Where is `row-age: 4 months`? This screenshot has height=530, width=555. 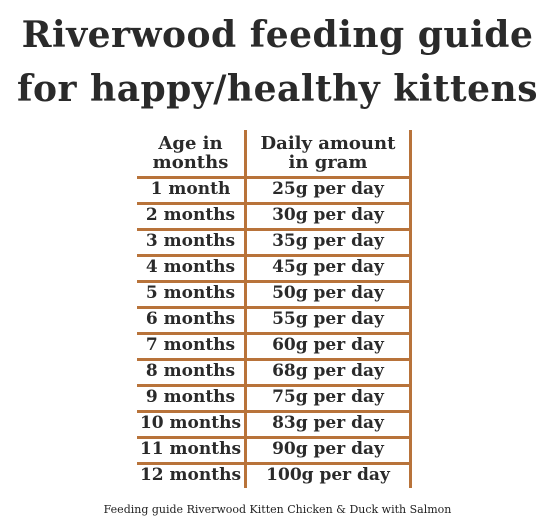
row-age: 4 months is located at coordinates (190, 267).